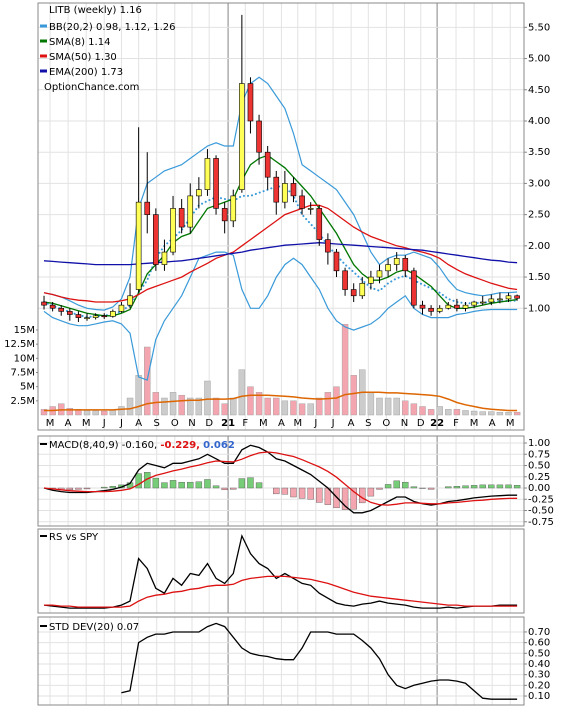 Image resolution: width=566 pixels, height=706 pixels. I want to click on y-tick-label: 2.00, so click(539, 246).